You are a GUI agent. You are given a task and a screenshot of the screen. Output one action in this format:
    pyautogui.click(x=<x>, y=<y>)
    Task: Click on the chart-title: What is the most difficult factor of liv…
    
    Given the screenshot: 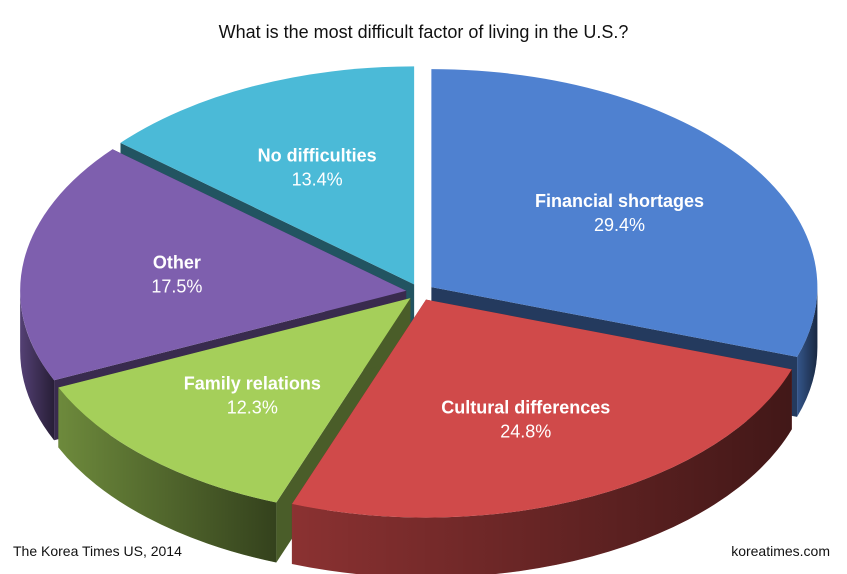 What is the action you would take?
    pyautogui.click(x=423, y=32)
    